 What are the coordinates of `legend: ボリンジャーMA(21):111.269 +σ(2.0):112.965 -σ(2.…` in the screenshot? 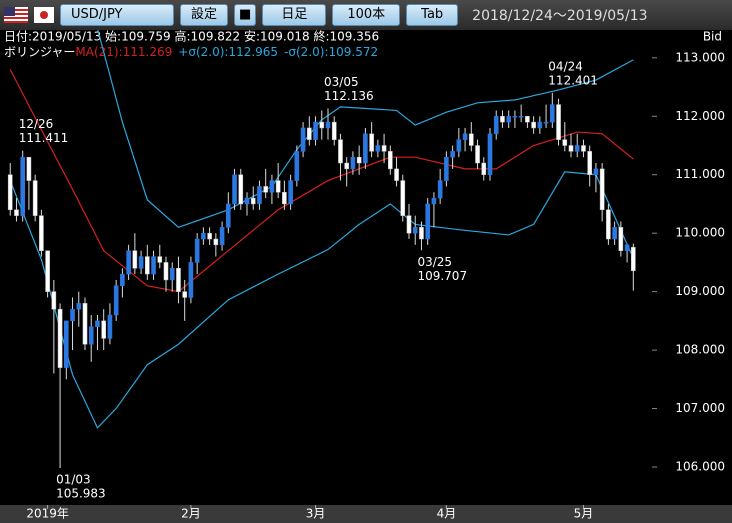 It's located at (191, 52).